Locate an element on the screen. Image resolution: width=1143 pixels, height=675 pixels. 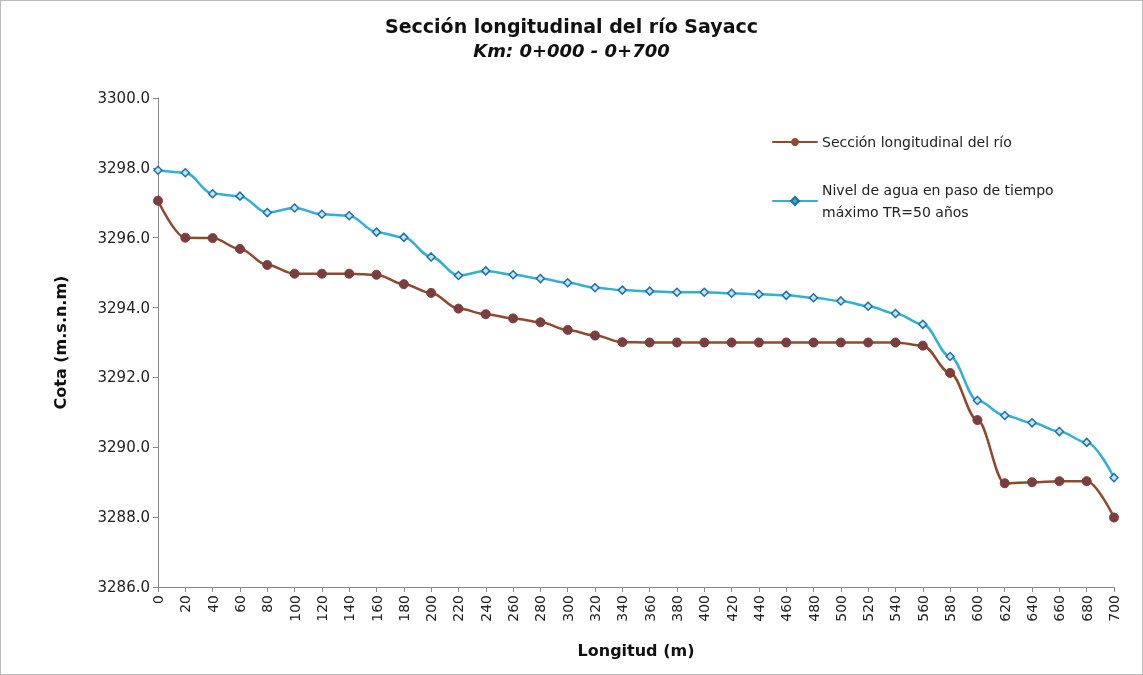
x-tick-label: 500 is located at coordinates (840, 608).